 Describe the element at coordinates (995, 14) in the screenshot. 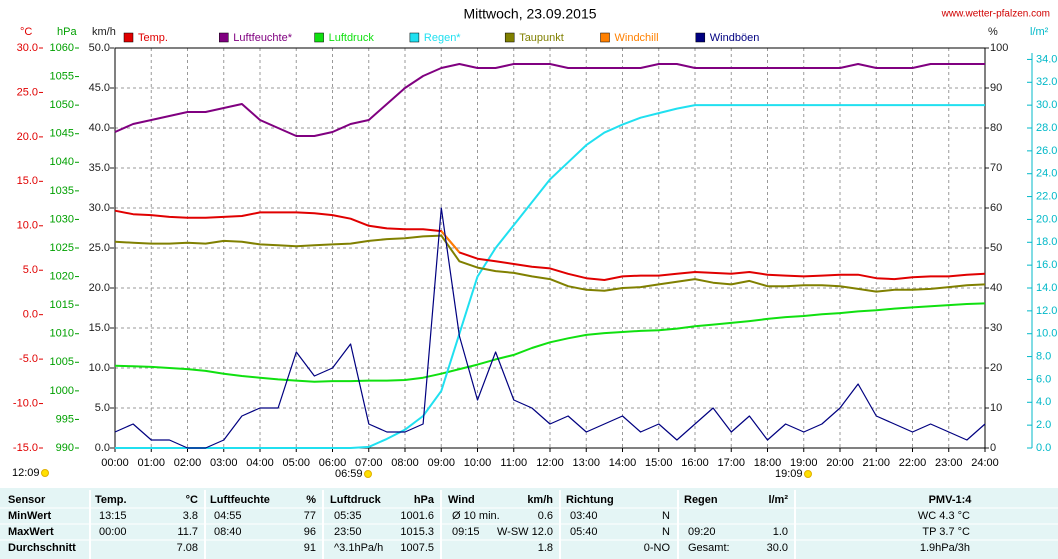

I see `source: www.wetter-pfalzen.com` at that location.